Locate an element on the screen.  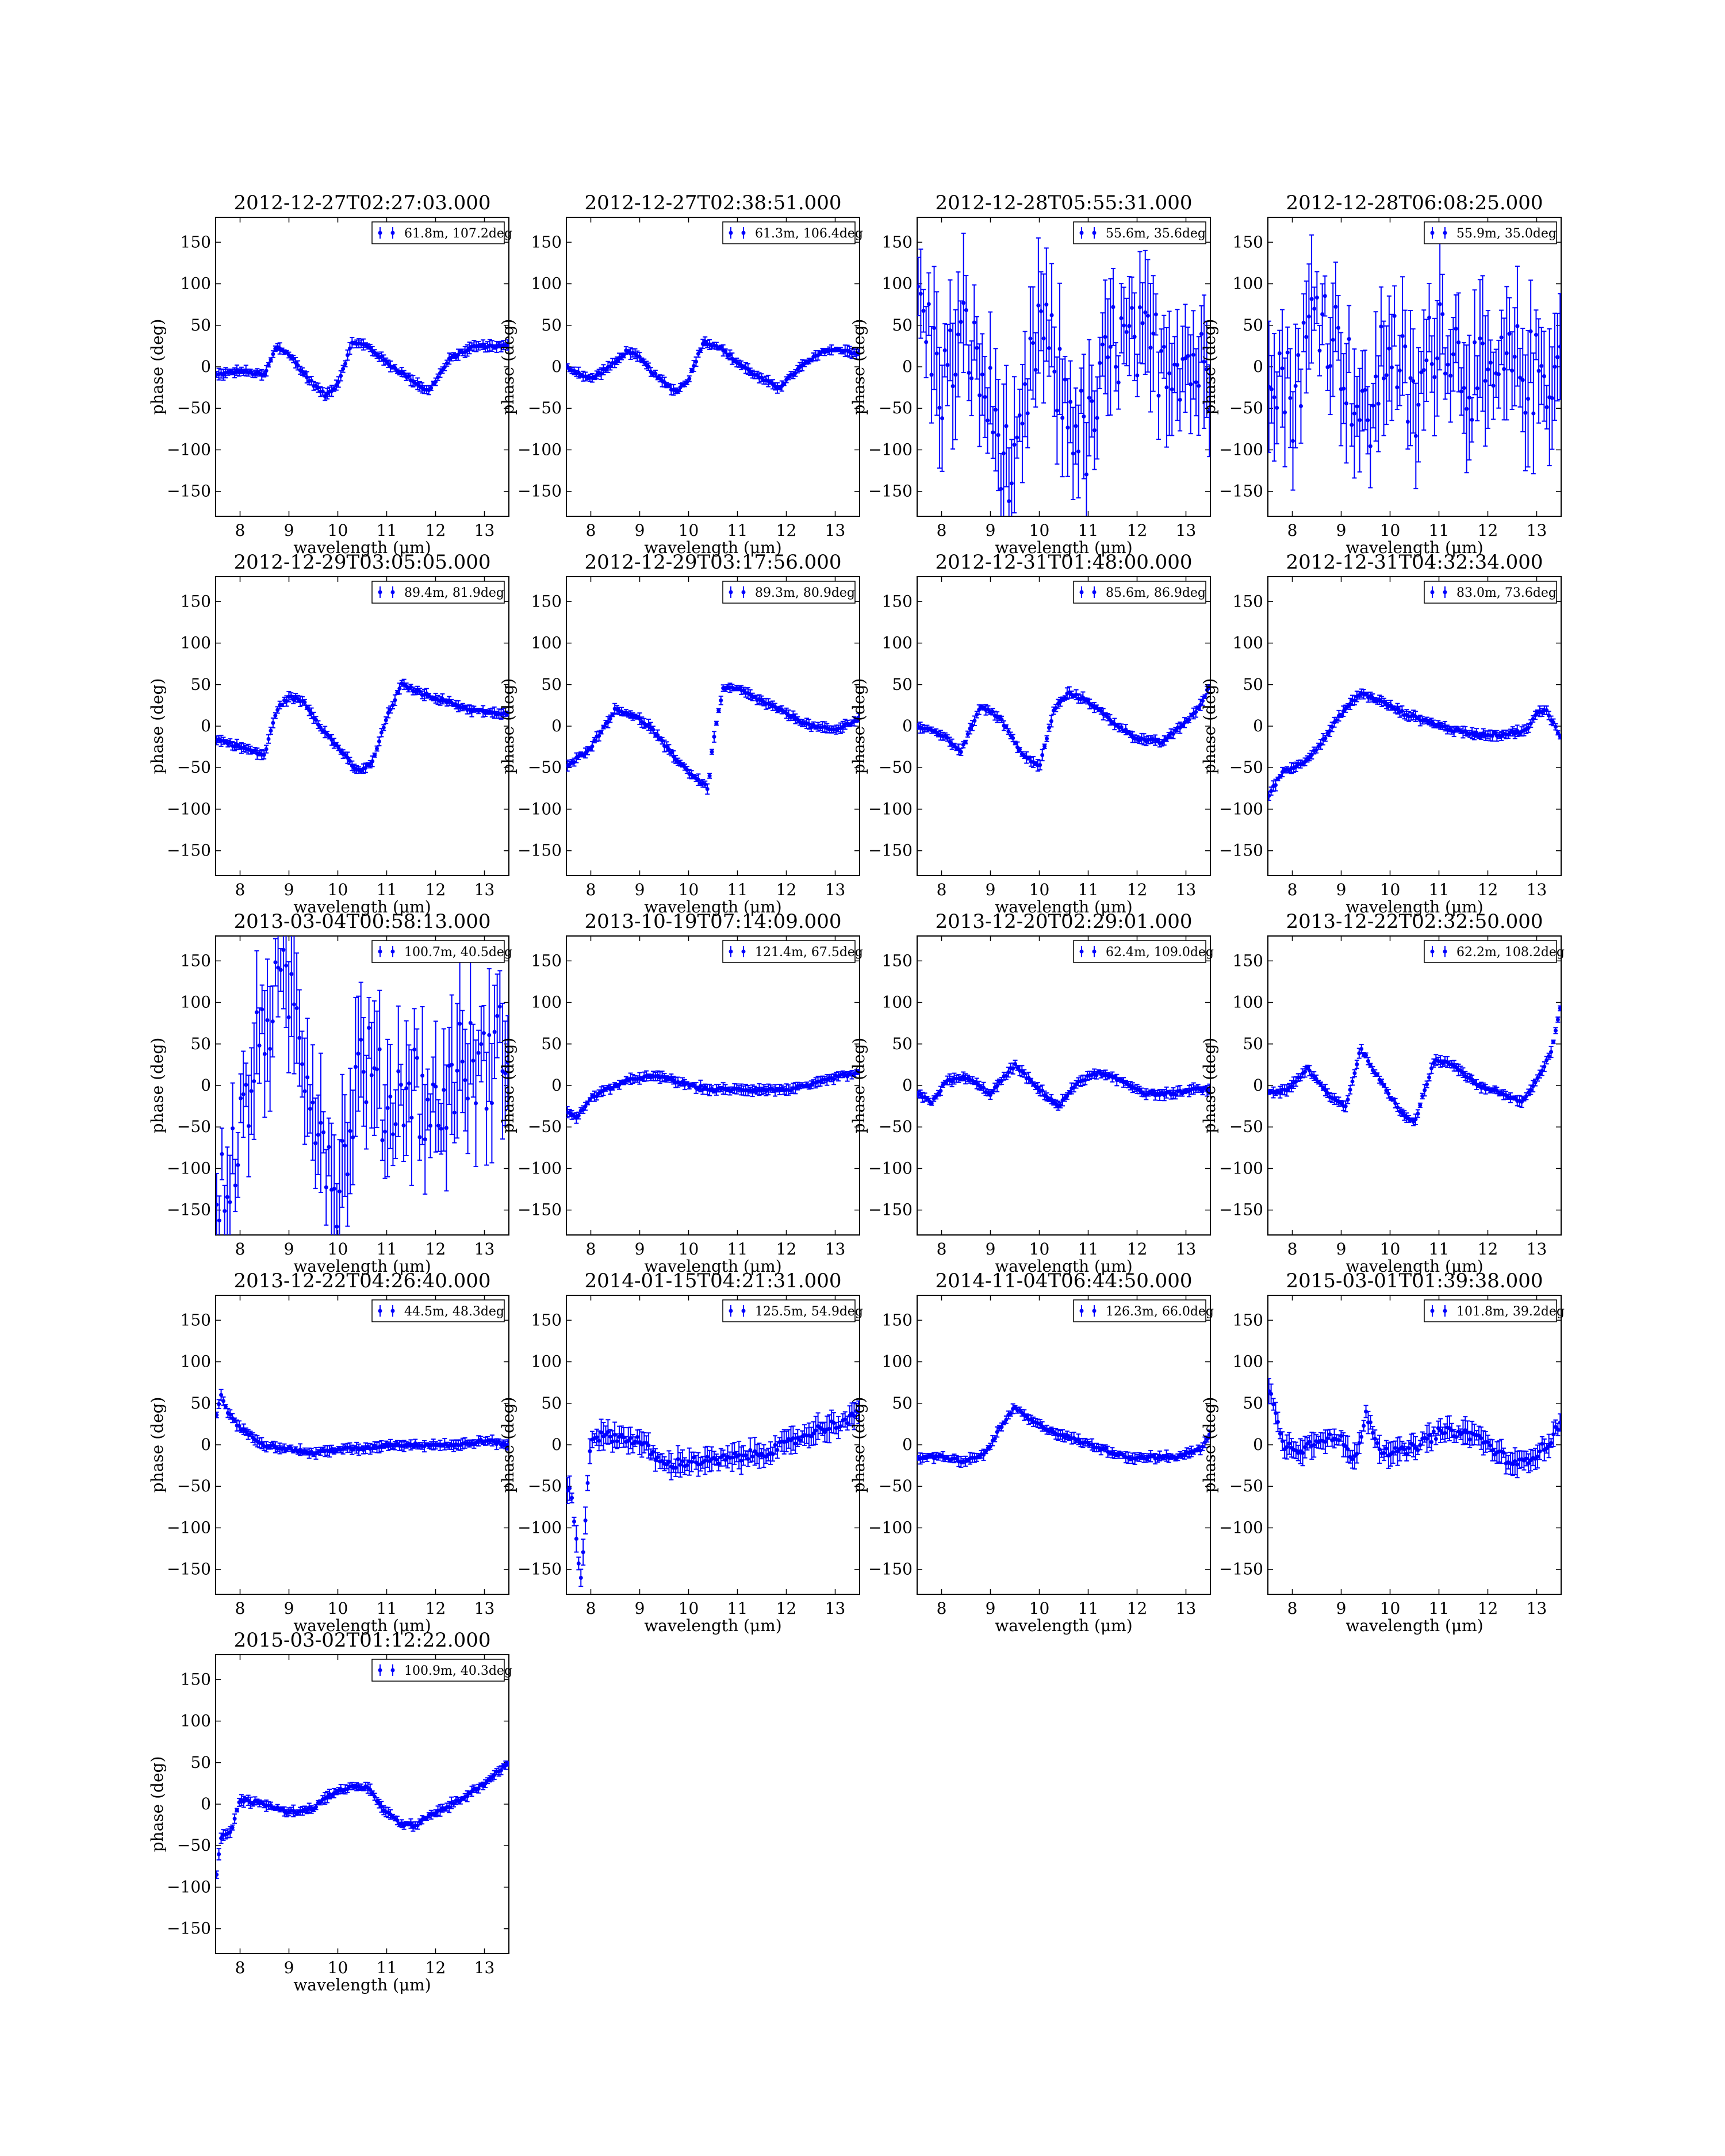
y-tick-label: 100 is located at coordinates (196, 283).